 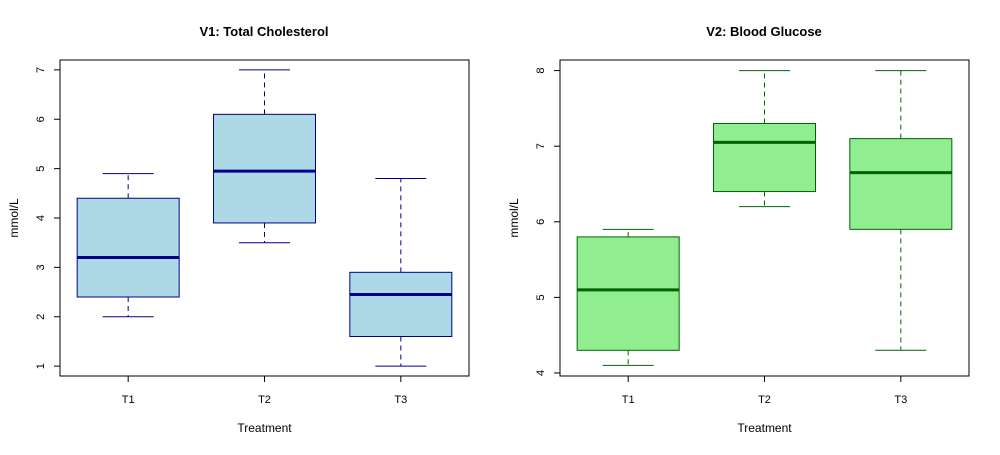 What do you see at coordinates (47, 218) in the screenshot?
I see `y-axis: 1 2 3 4 5 6 7` at bounding box center [47, 218].